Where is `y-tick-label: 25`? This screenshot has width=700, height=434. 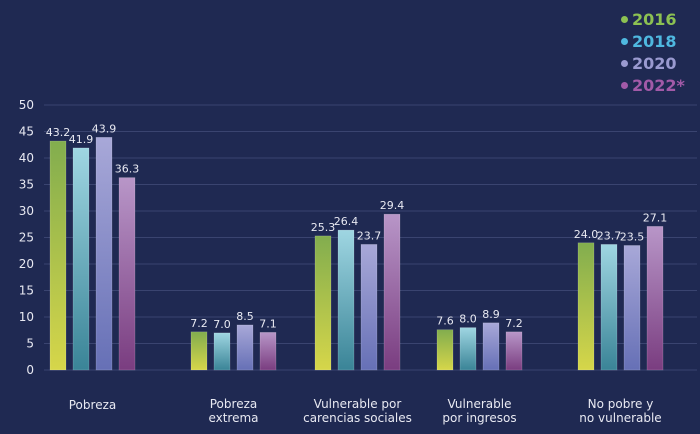
y-tick-label: 25 is located at coordinates (26, 238).